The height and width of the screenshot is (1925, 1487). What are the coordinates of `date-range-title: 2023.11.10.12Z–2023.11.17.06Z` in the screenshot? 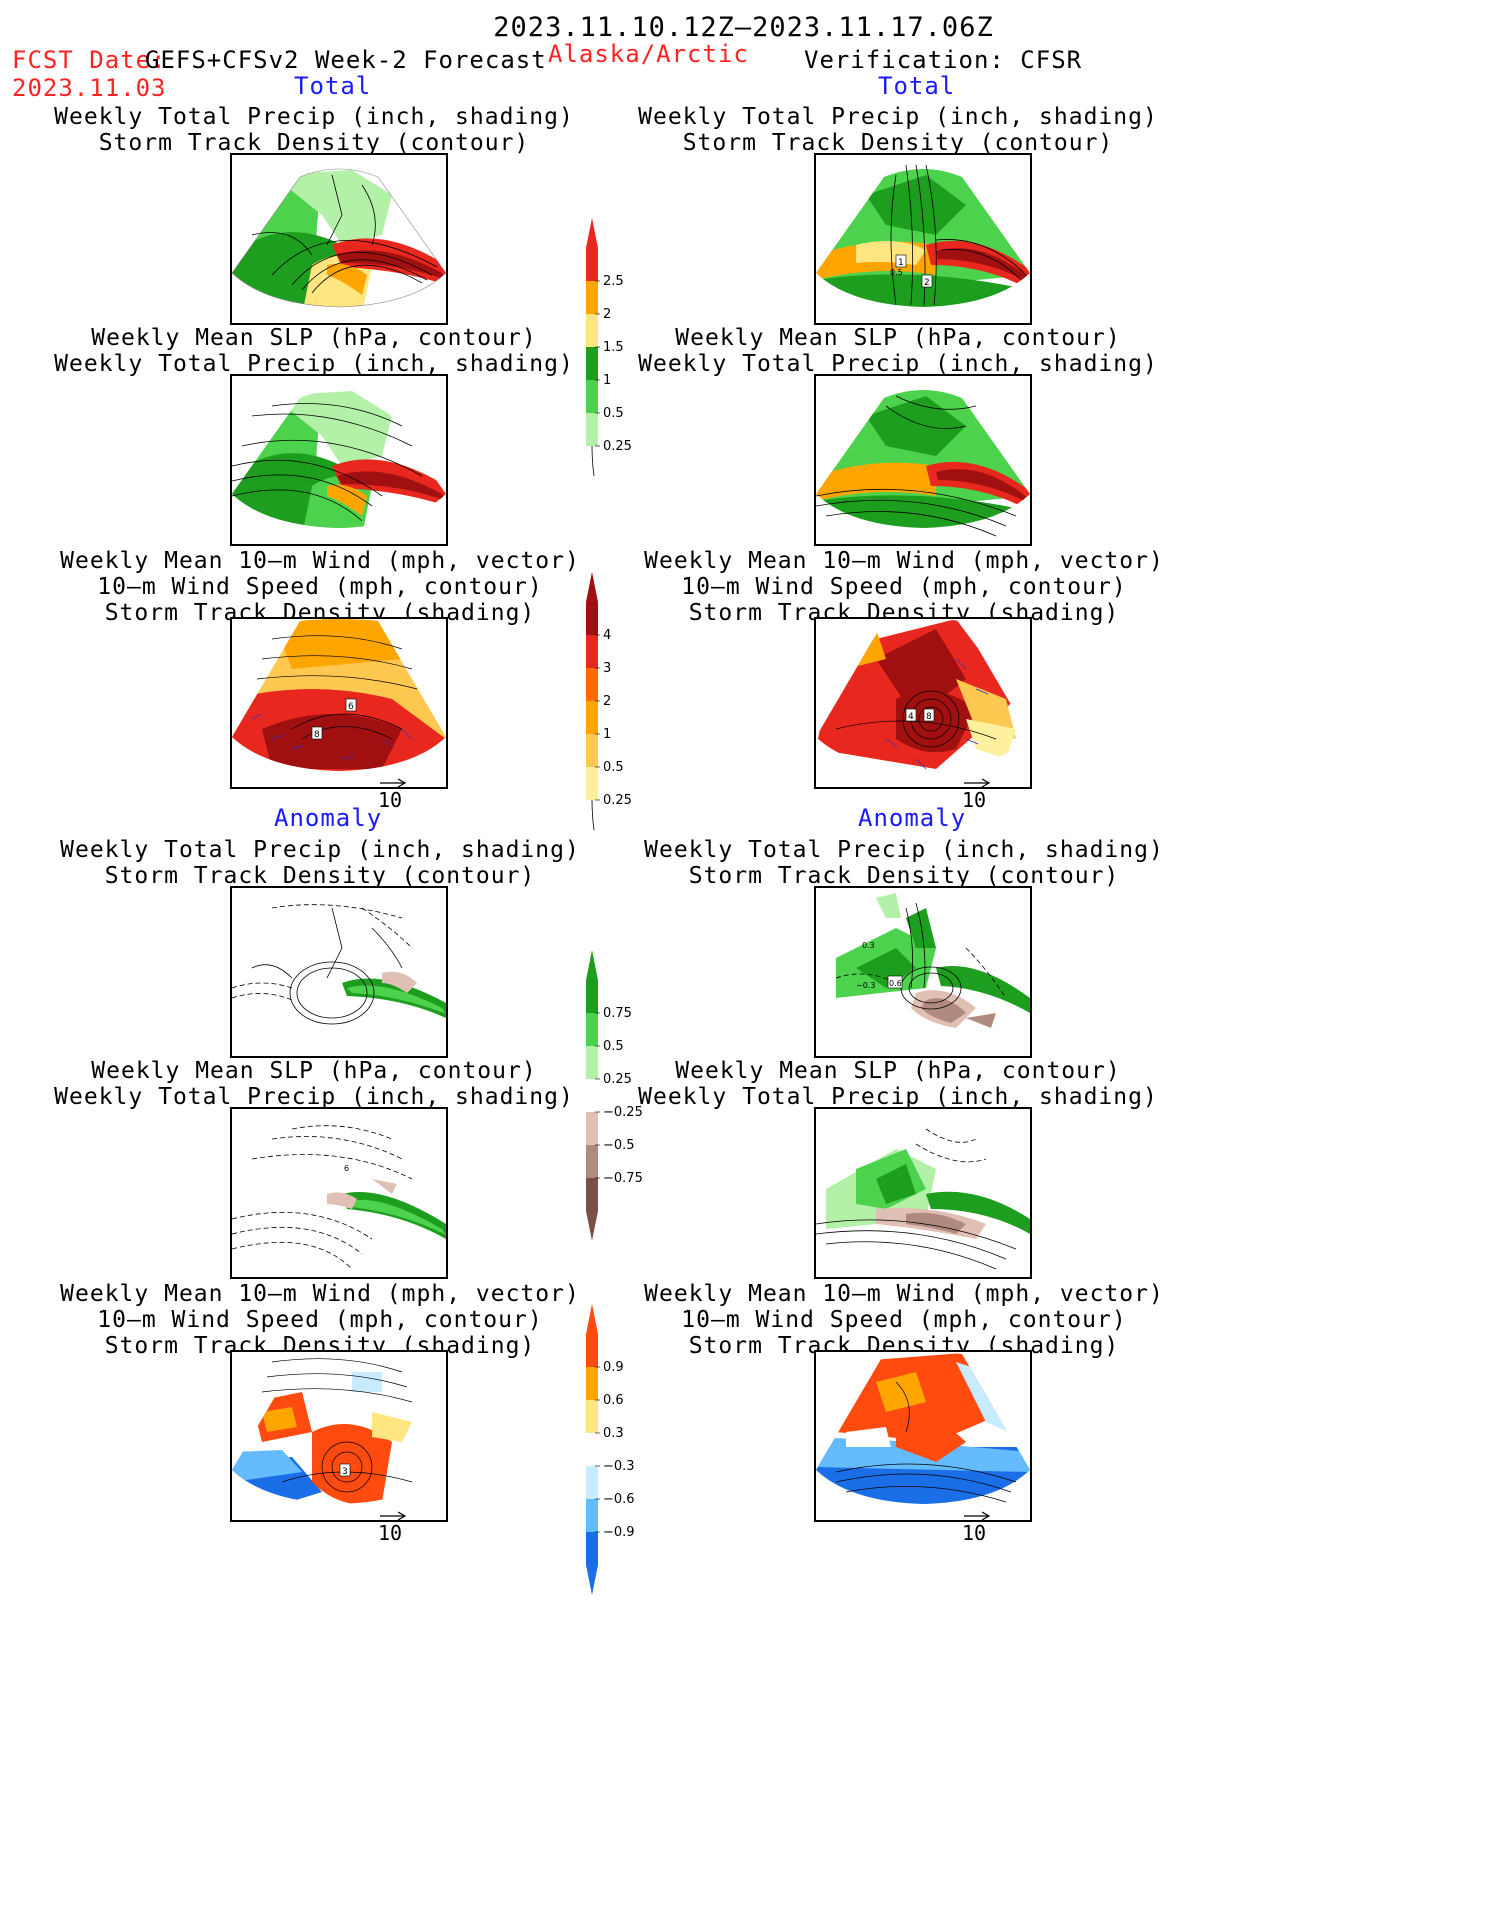 It's located at (743, 27).